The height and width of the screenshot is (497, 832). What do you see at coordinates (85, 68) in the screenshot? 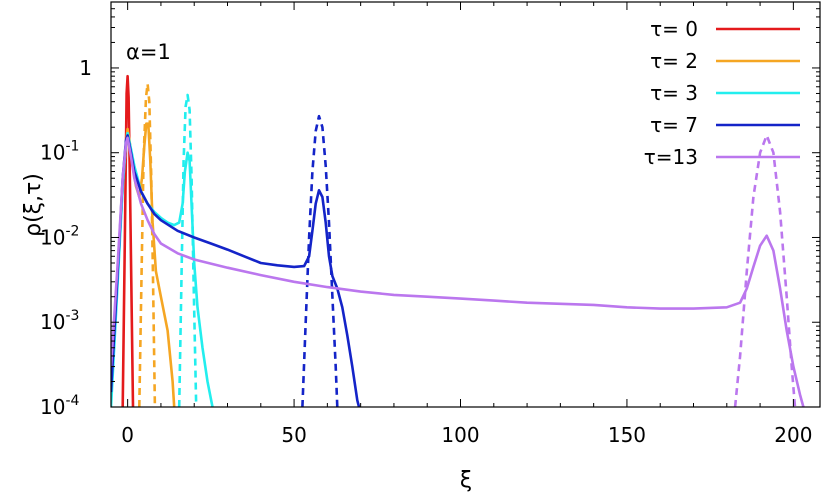
I see `y-tick-label: 1` at bounding box center [85, 68].